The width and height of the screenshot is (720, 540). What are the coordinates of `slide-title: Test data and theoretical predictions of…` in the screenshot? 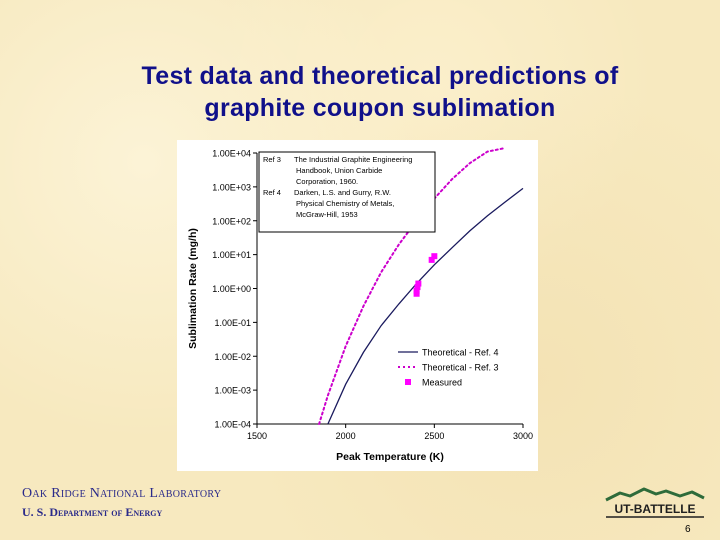 It's located at (380, 92).